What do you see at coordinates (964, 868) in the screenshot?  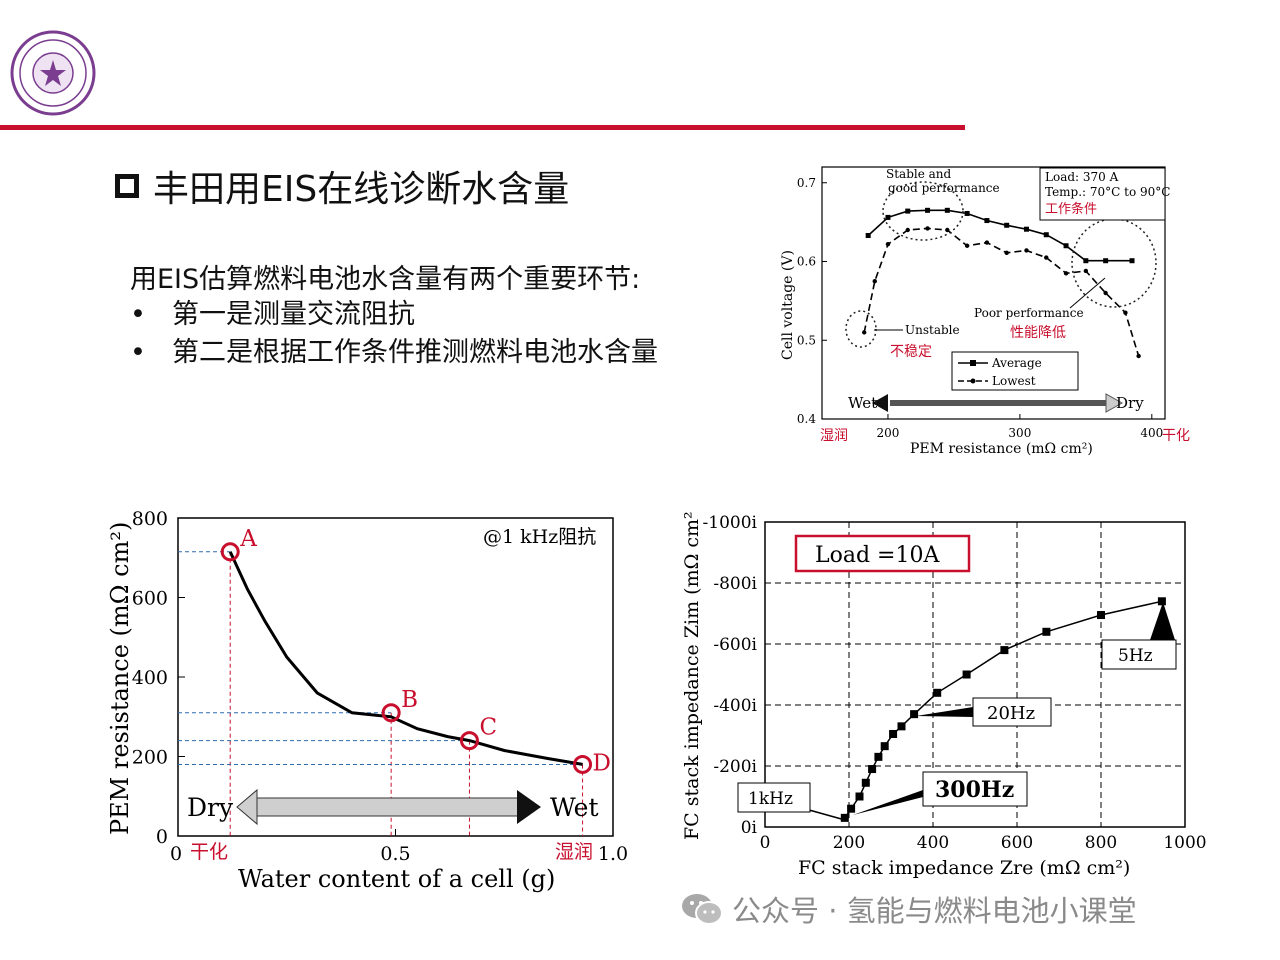 I see `x-axis-label: FC stack impedance Zre (mΩ cm²)` at bounding box center [964, 868].